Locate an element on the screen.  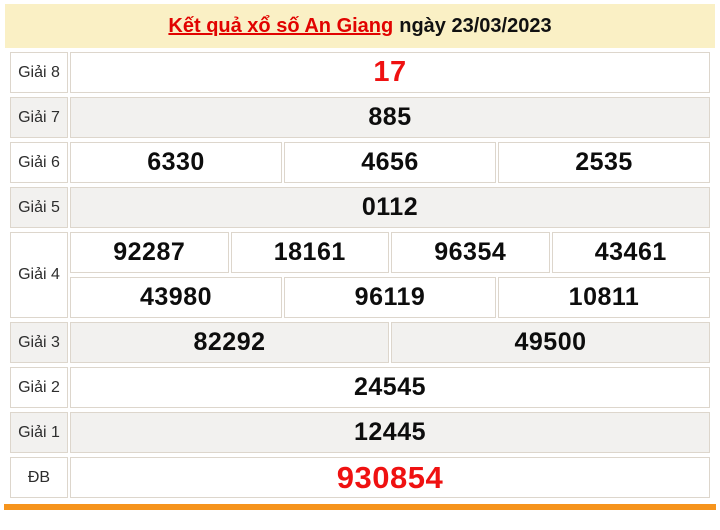
prize-number-4c: 96354 is located at coordinates (470, 252).